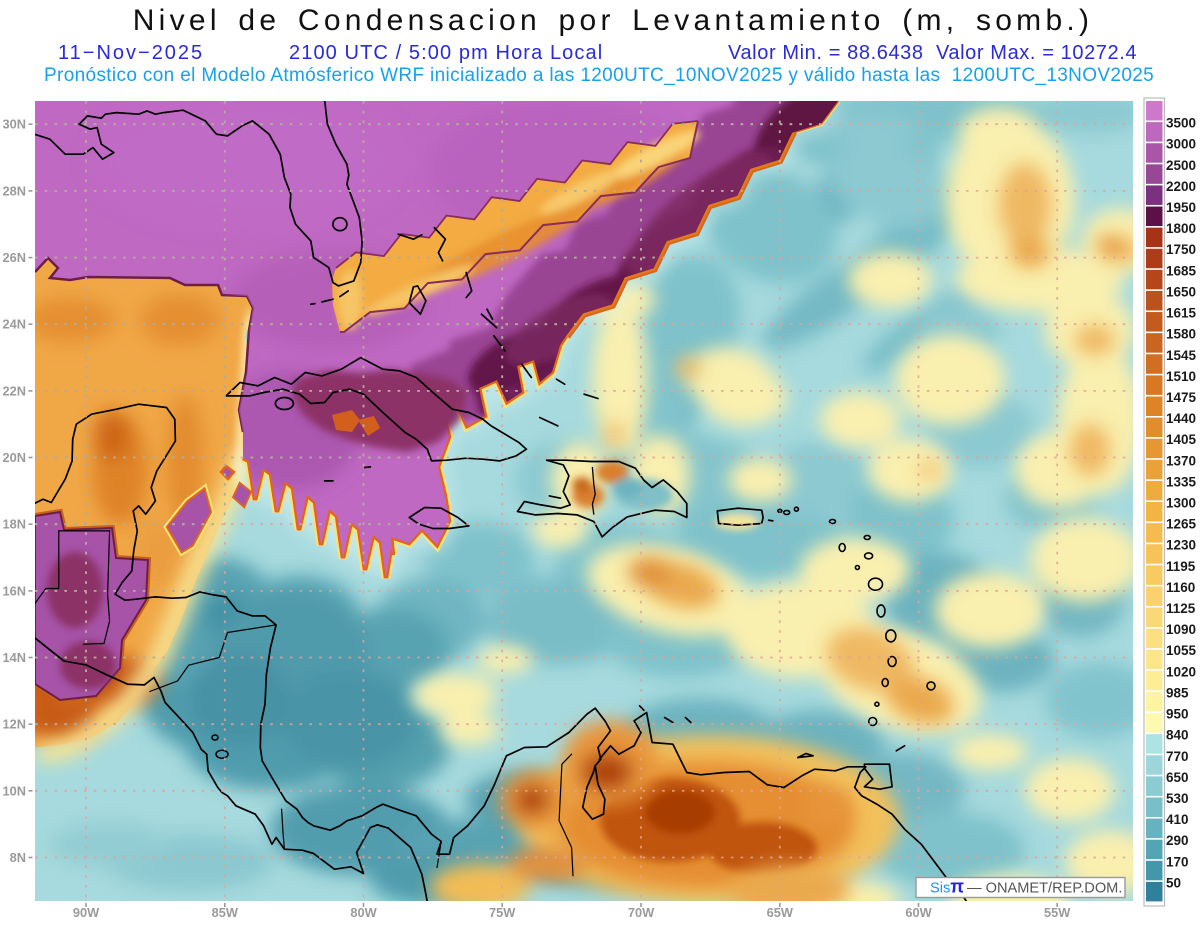 This screenshot has height=927, width=1200. What do you see at coordinates (1181, 629) in the screenshot?
I see `svg-text: 1090` at bounding box center [1181, 629].